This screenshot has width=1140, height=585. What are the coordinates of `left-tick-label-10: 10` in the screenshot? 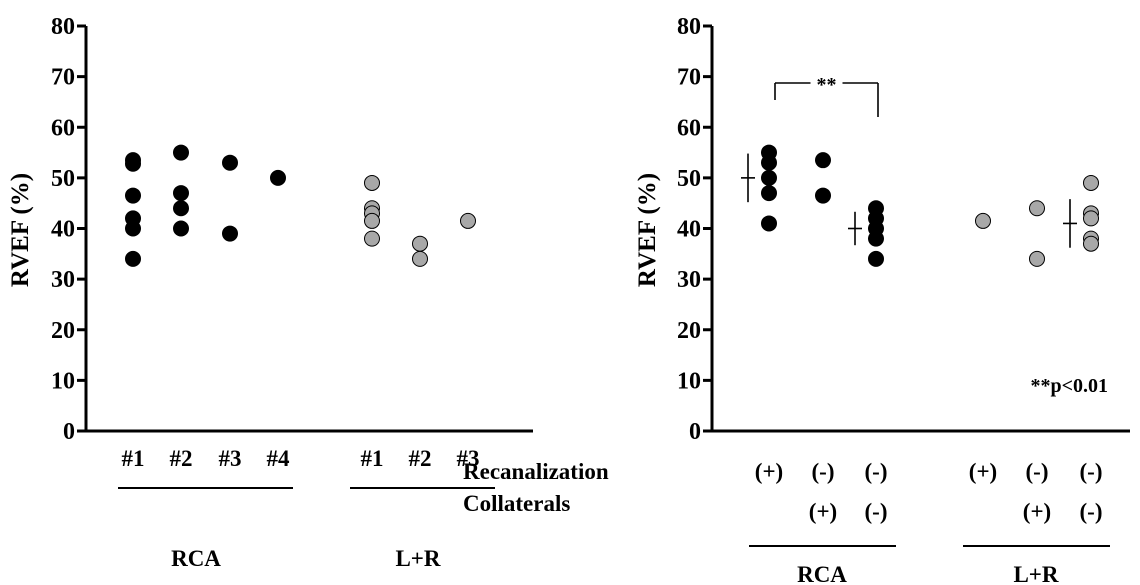 It's located at (63, 381).